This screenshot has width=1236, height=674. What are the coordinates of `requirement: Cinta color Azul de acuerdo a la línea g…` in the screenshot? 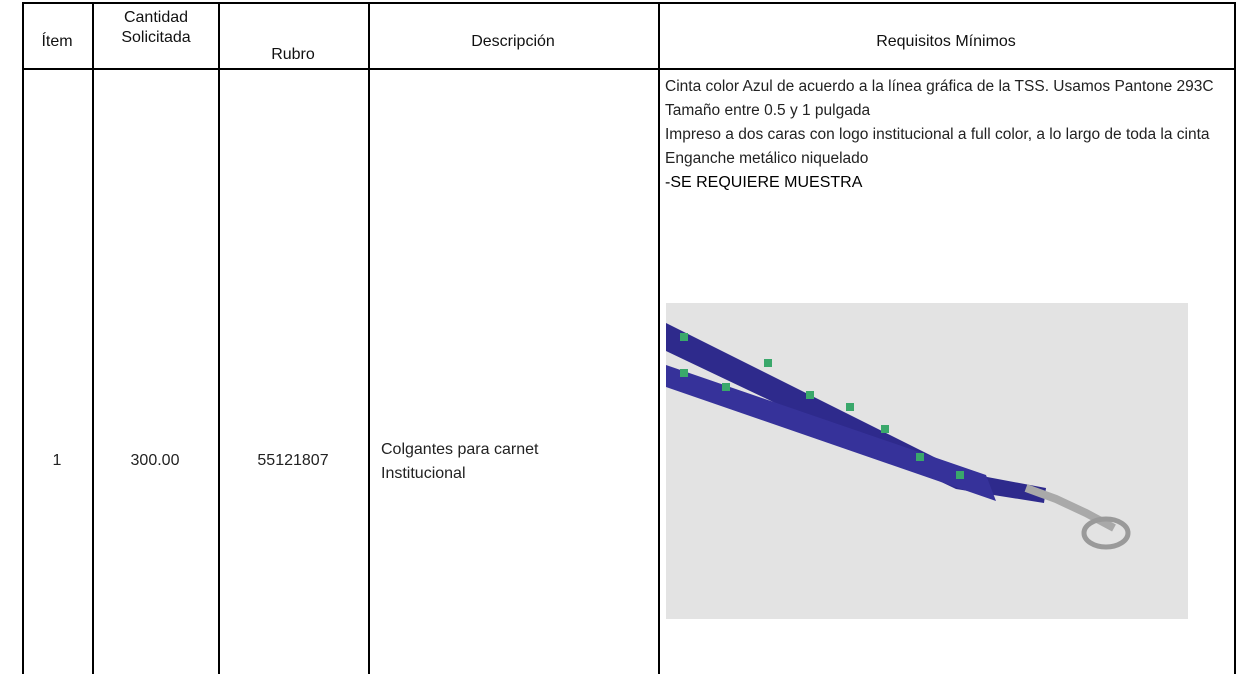 It's located at (939, 86).